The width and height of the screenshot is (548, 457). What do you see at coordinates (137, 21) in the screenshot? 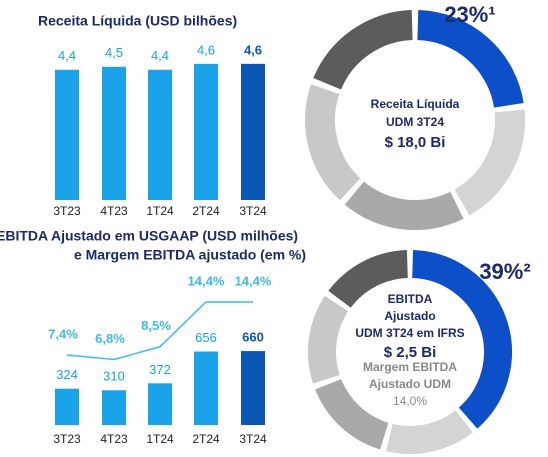
I see `chart-title: Receita Líquida (USD bilhões)` at bounding box center [137, 21].